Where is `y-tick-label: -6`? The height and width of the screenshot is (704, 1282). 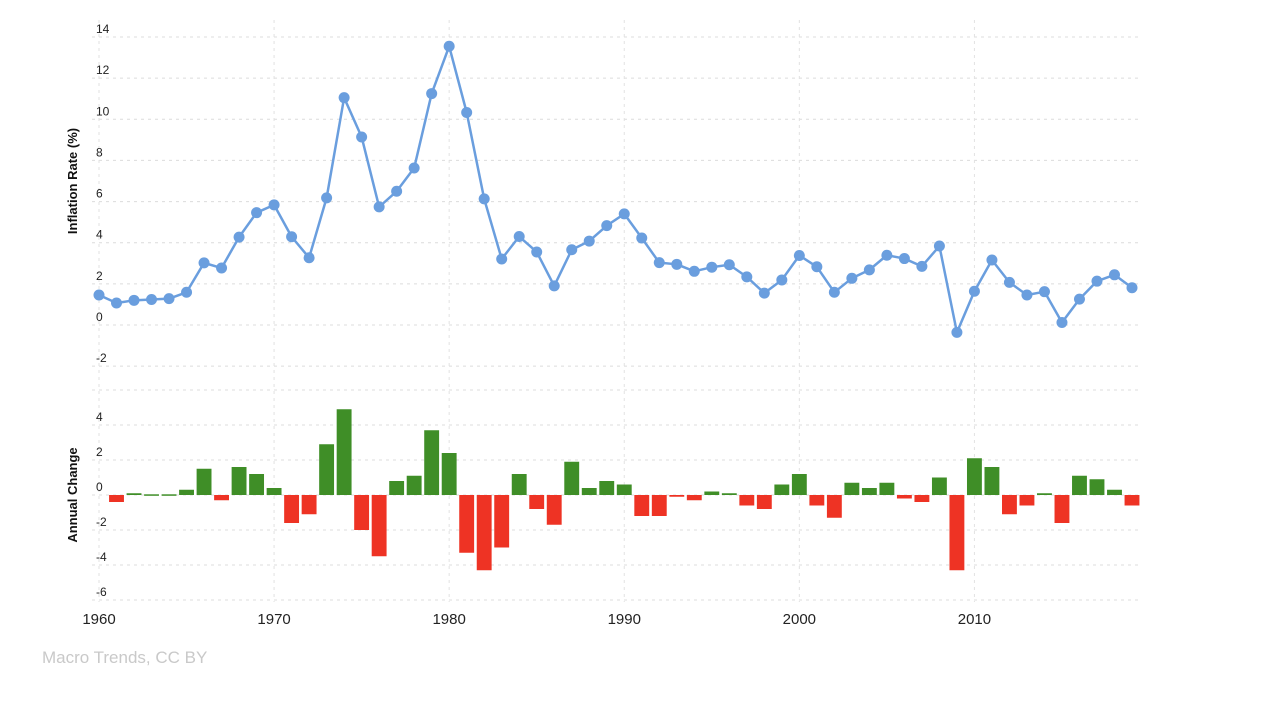 y-tick-label: -6 is located at coordinates (101, 592).